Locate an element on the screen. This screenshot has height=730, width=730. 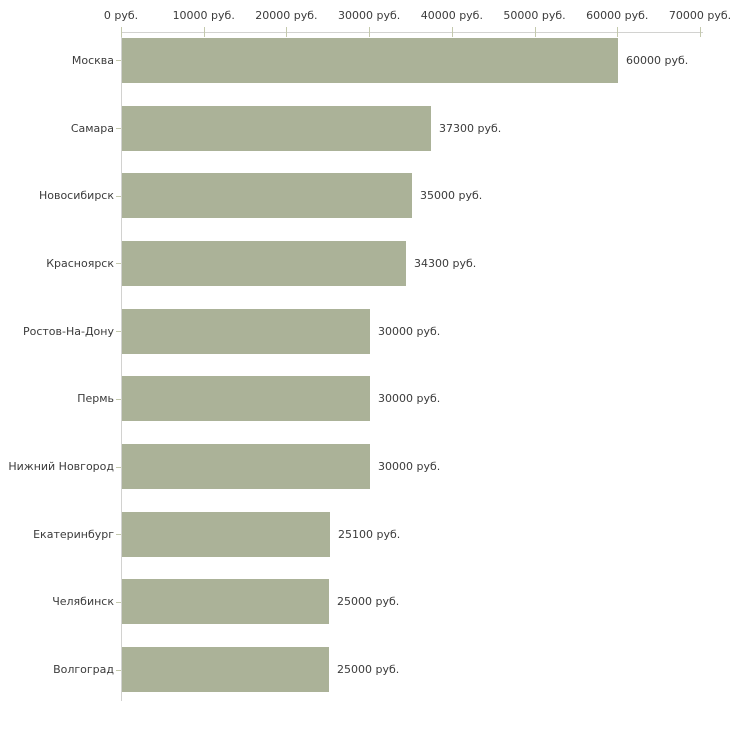
category-label: Екатеринбург is located at coordinates (73, 534).